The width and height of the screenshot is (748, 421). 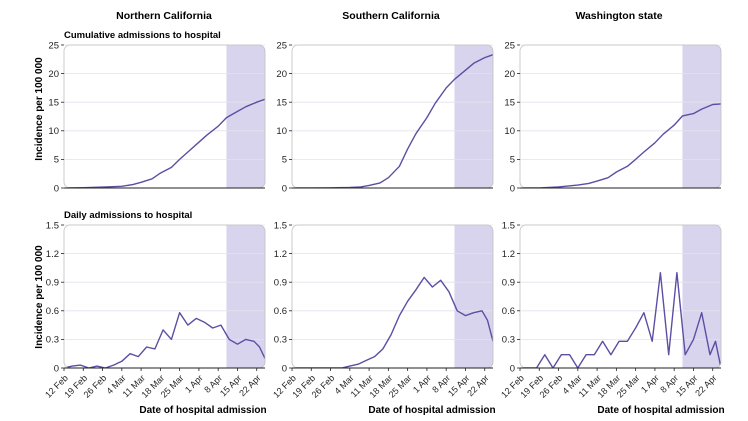 I want to click on column-title-northern-california: Northern California, so click(x=164, y=16).